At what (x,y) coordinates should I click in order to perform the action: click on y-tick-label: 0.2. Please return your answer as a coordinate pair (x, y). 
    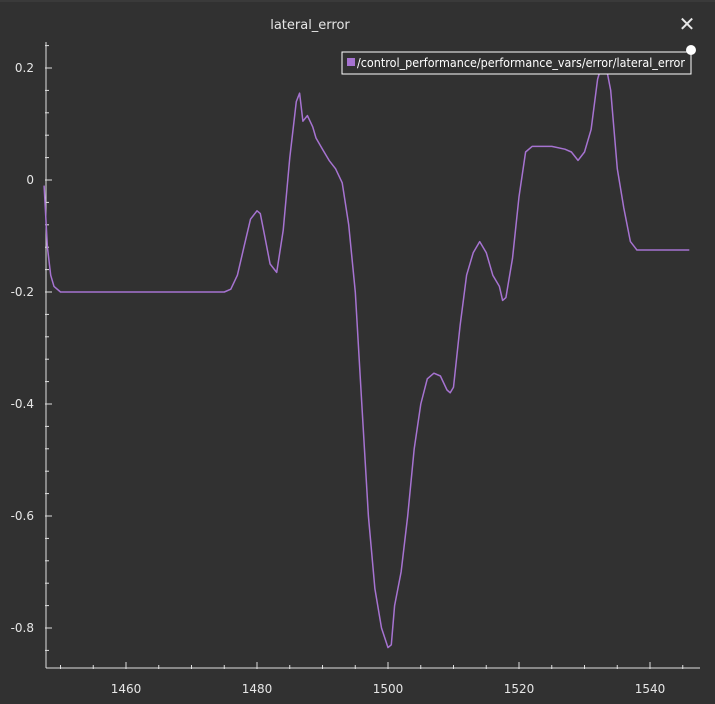
    Looking at the image, I should click on (24, 68).